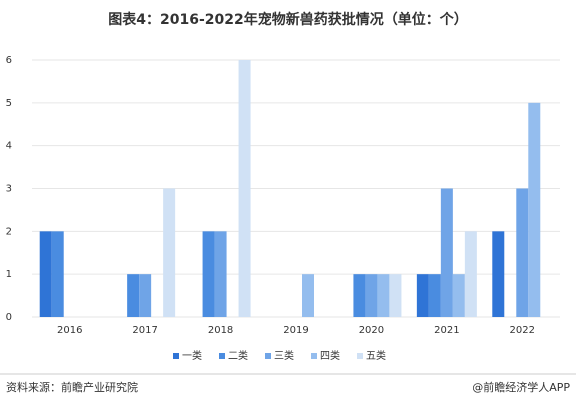  I want to click on y-tick-label: 1, so click(9, 274).